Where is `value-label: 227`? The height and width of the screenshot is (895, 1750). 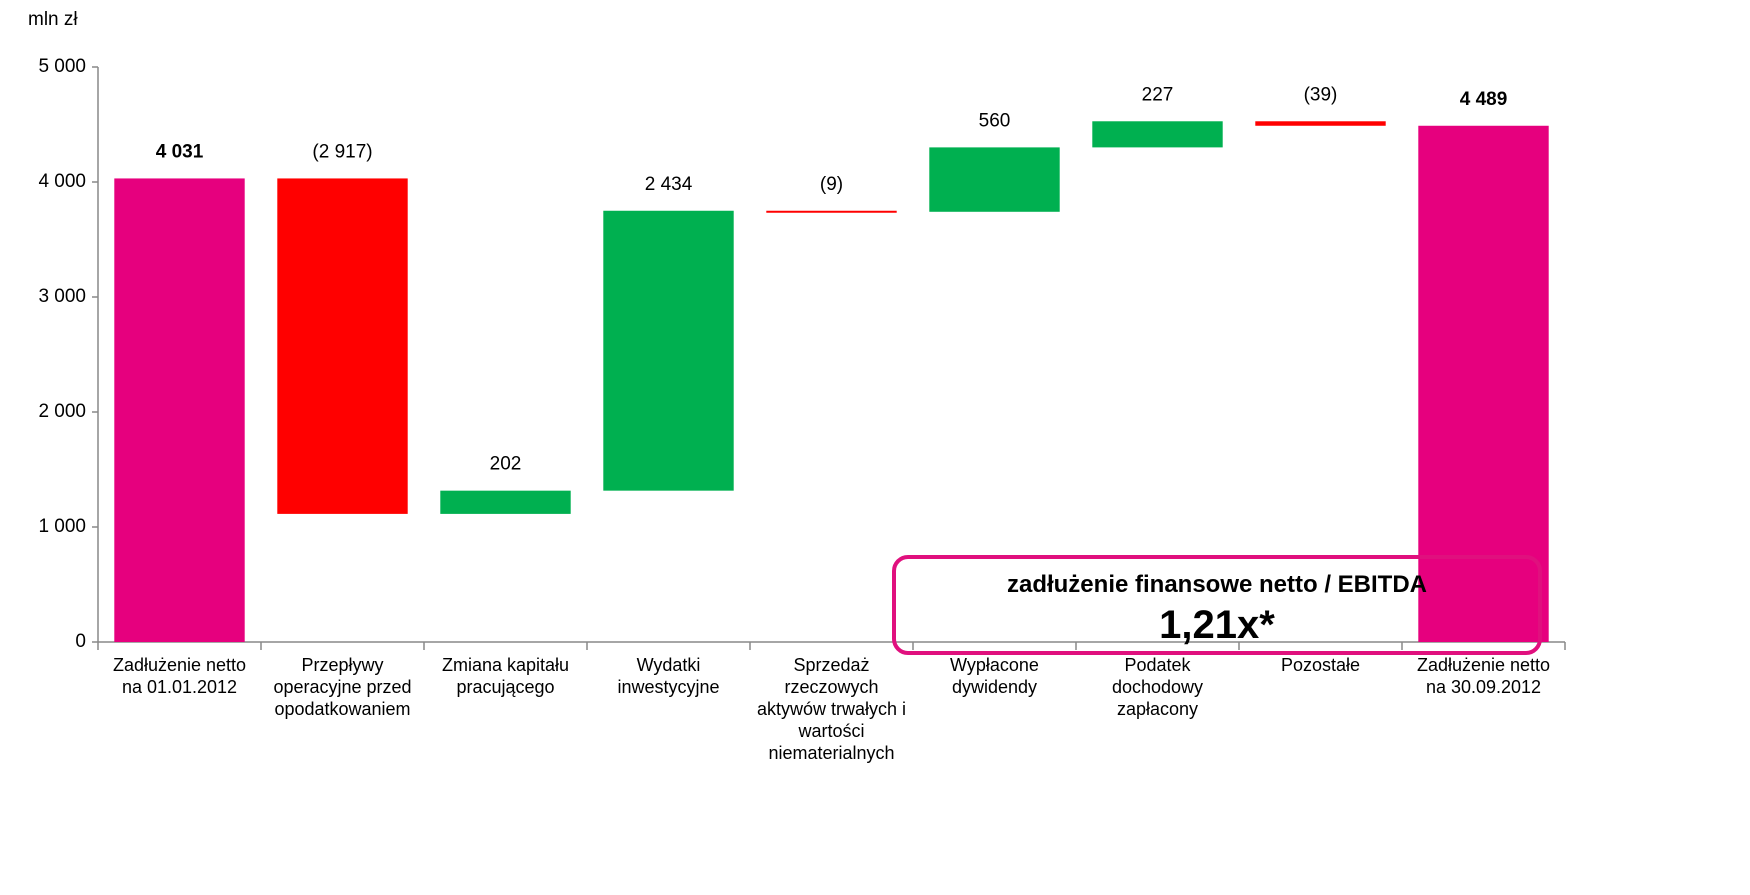
value-label: 227 is located at coordinates (1158, 94).